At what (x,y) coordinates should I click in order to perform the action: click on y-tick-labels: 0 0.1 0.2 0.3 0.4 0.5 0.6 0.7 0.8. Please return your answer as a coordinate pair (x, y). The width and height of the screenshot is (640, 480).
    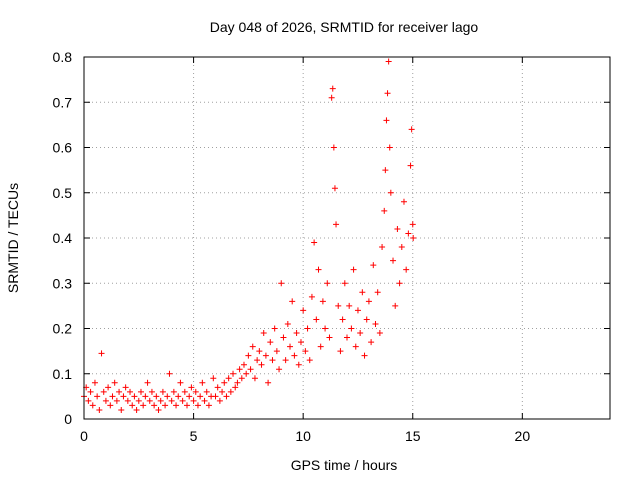
    Looking at the image, I should click on (63, 238).